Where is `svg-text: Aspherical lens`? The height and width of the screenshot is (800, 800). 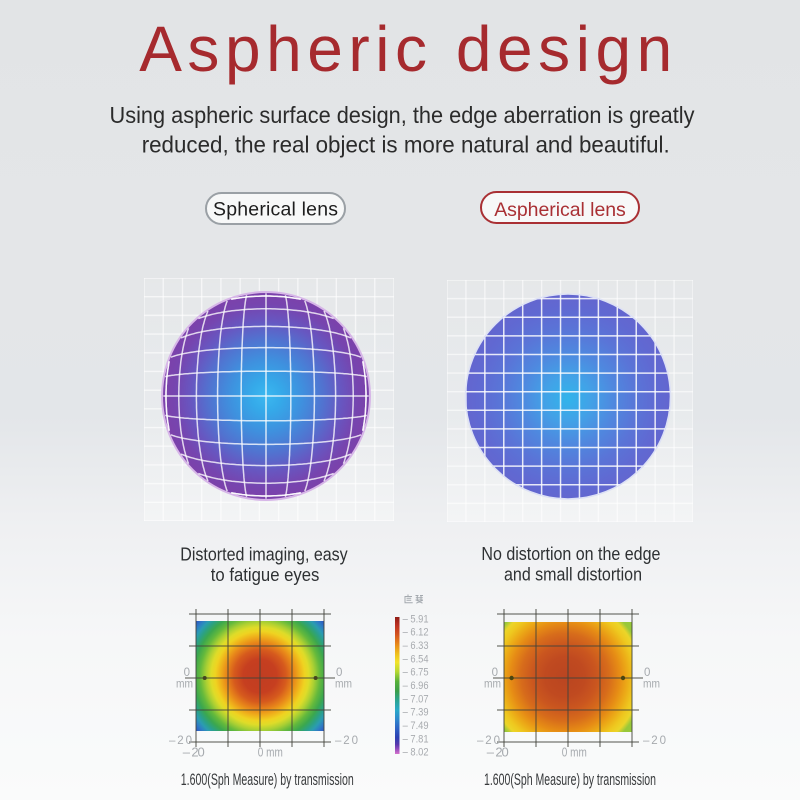 svg-text: Aspherical lens is located at coordinates (560, 210).